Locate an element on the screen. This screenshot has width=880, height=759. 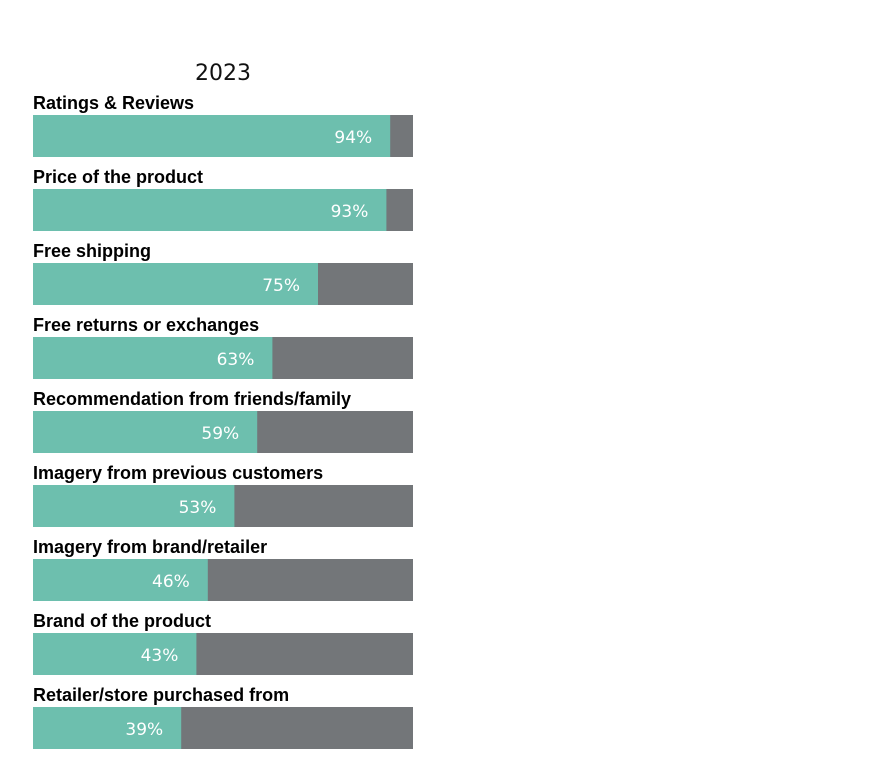
value-label: 43% is located at coordinates (160, 656).